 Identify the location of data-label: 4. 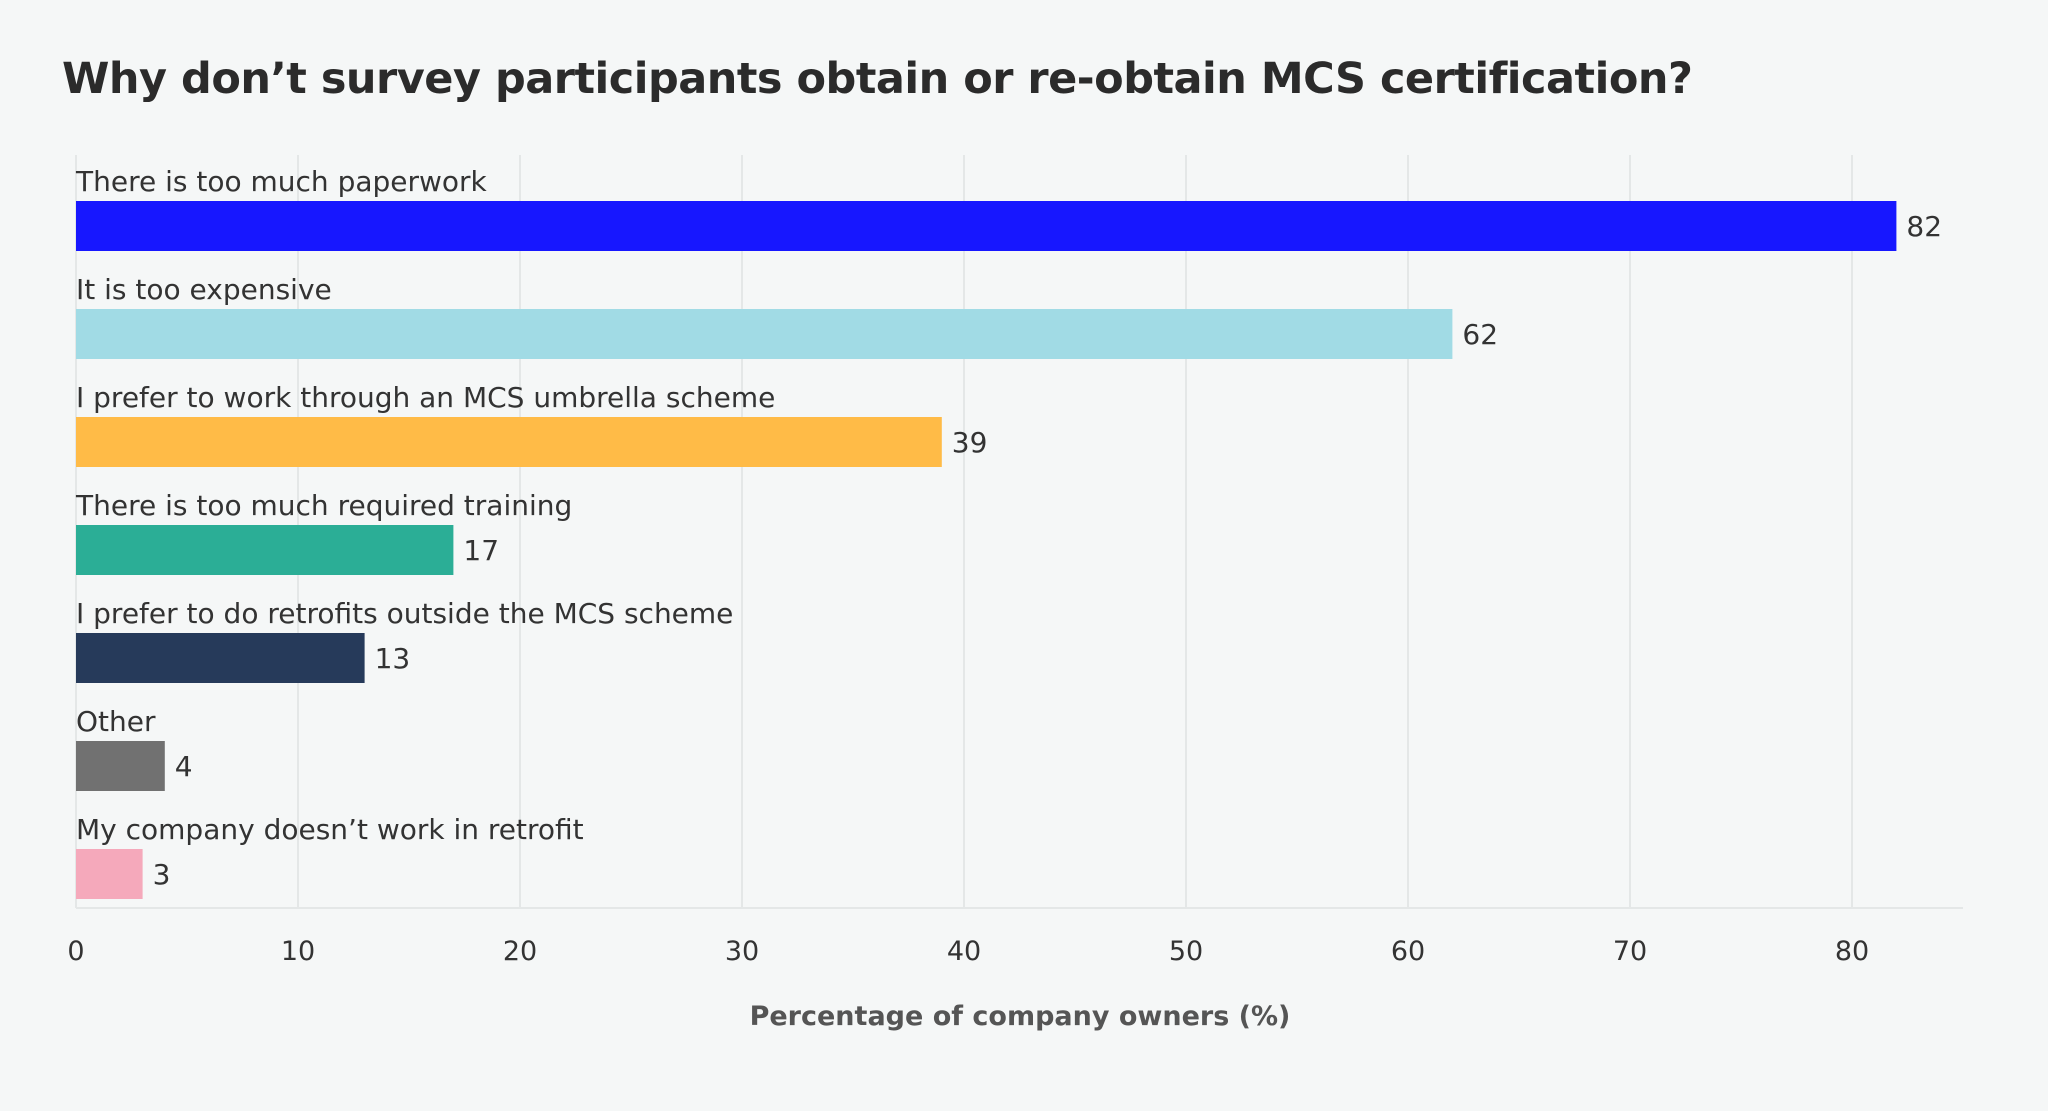
(184, 766).